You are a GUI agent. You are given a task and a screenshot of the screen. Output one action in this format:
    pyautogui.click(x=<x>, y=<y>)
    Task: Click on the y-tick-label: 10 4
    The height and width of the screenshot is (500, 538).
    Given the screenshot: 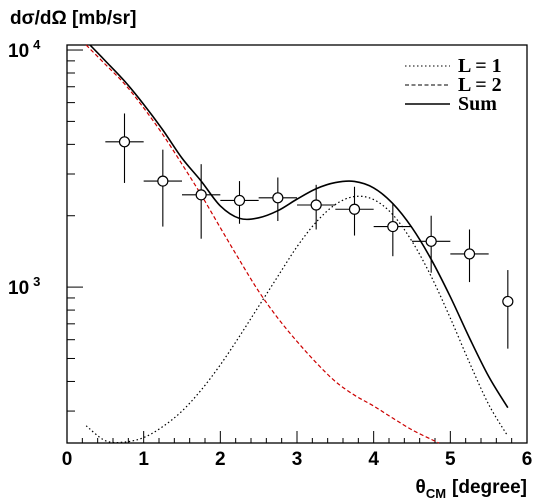 What is the action you would take?
    pyautogui.click(x=24, y=49)
    